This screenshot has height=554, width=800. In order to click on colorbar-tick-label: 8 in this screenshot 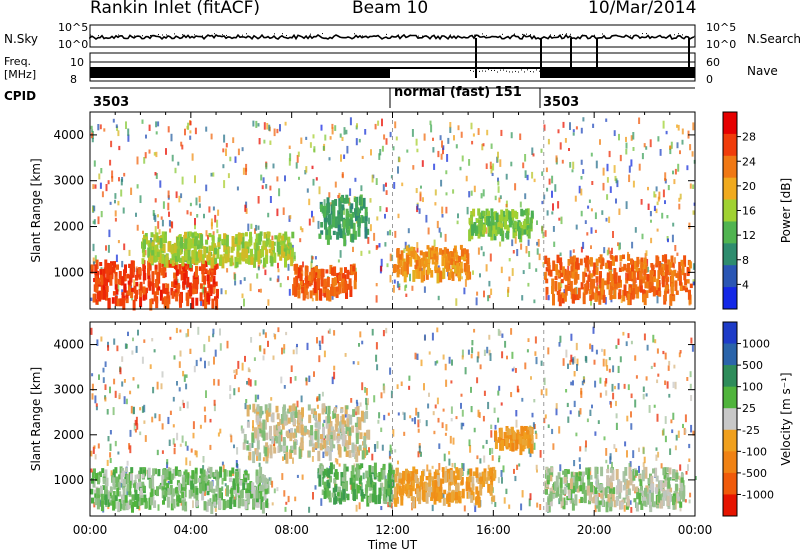, I will do `click(745, 260)`.